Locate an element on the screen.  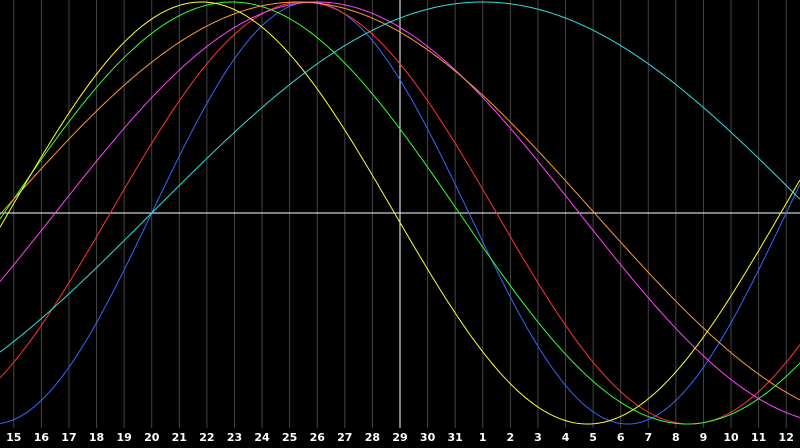
x-tick-label: 12 is located at coordinates (786, 437).